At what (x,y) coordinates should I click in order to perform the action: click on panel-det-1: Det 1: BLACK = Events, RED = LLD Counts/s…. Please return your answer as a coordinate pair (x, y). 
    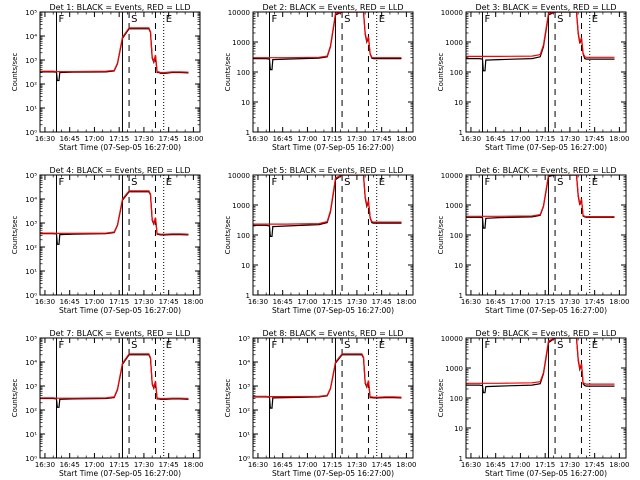
    Looking at the image, I should click on (107, 77).